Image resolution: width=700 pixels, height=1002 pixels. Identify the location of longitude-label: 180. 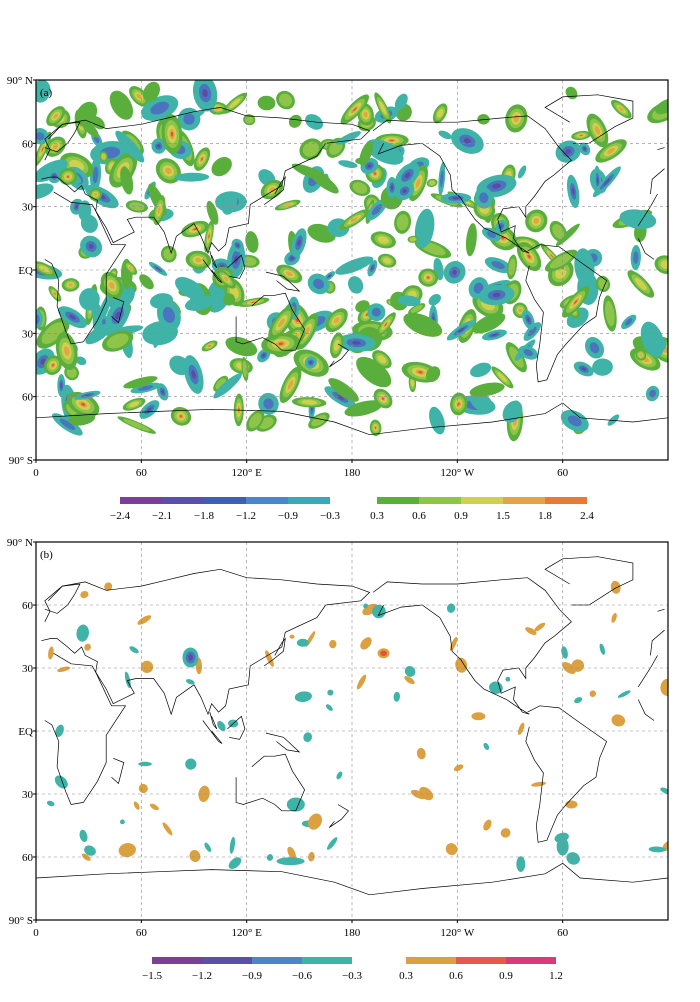
(352, 933).